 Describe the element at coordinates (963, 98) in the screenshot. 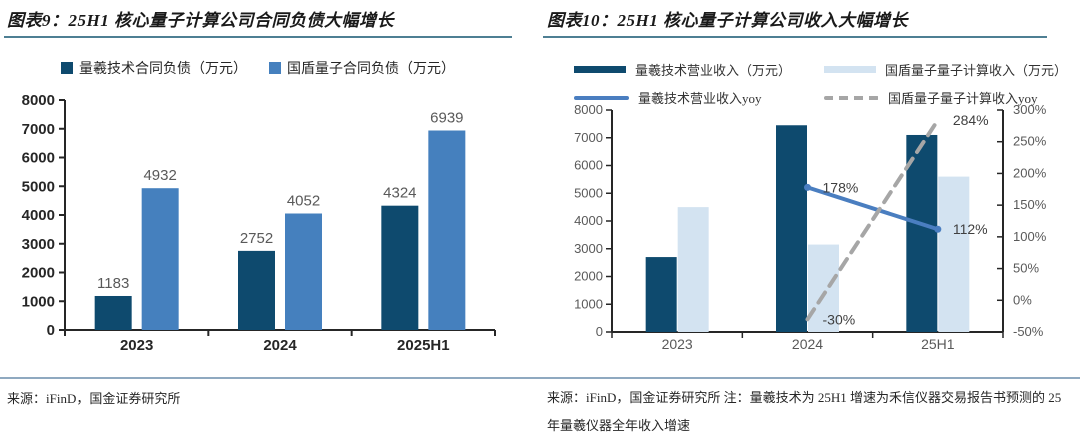

I see `legend-label: 国盾量子量子计算收入yoy` at that location.